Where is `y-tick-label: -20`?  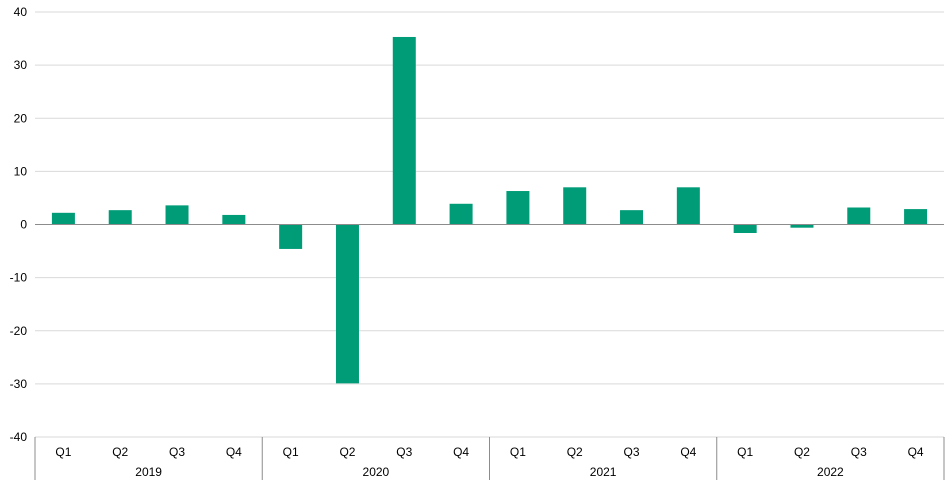 y-tick-label: -20 is located at coordinates (19, 331).